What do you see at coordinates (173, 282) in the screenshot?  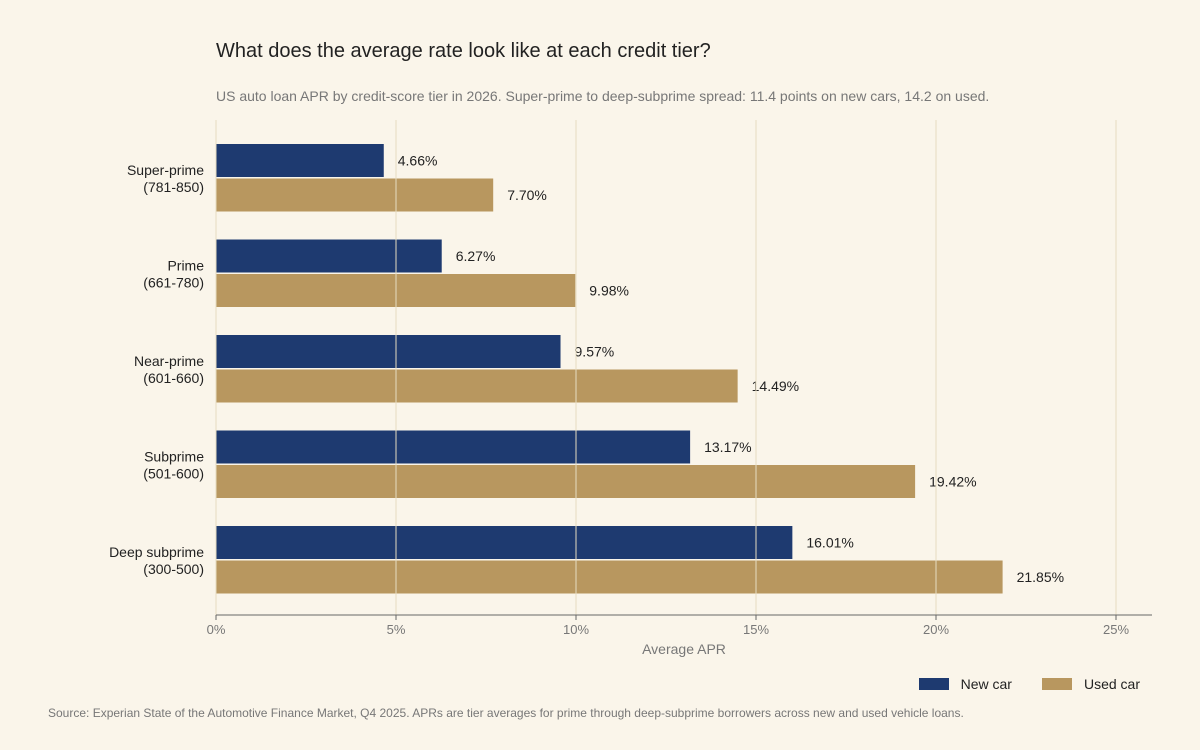 I see `category-label-1-1: (661-780)` at bounding box center [173, 282].